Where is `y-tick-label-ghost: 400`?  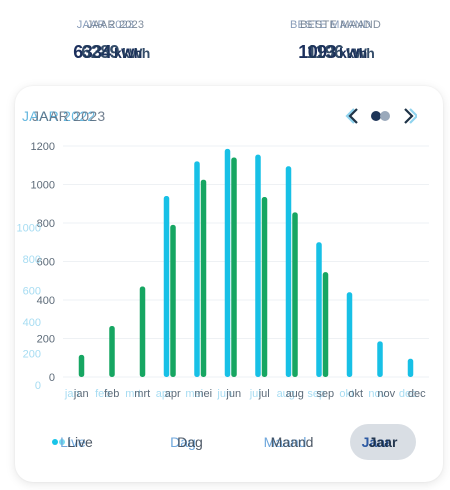
y-tick-label-ghost: 400 is located at coordinates (32, 323).